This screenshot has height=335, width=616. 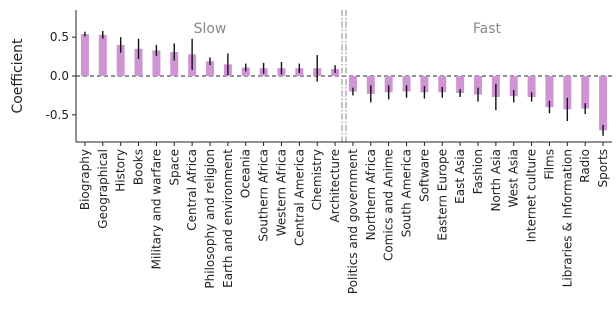 What do you see at coordinates (424, 175) in the screenshot?
I see `x-tick-label: Software` at bounding box center [424, 175].